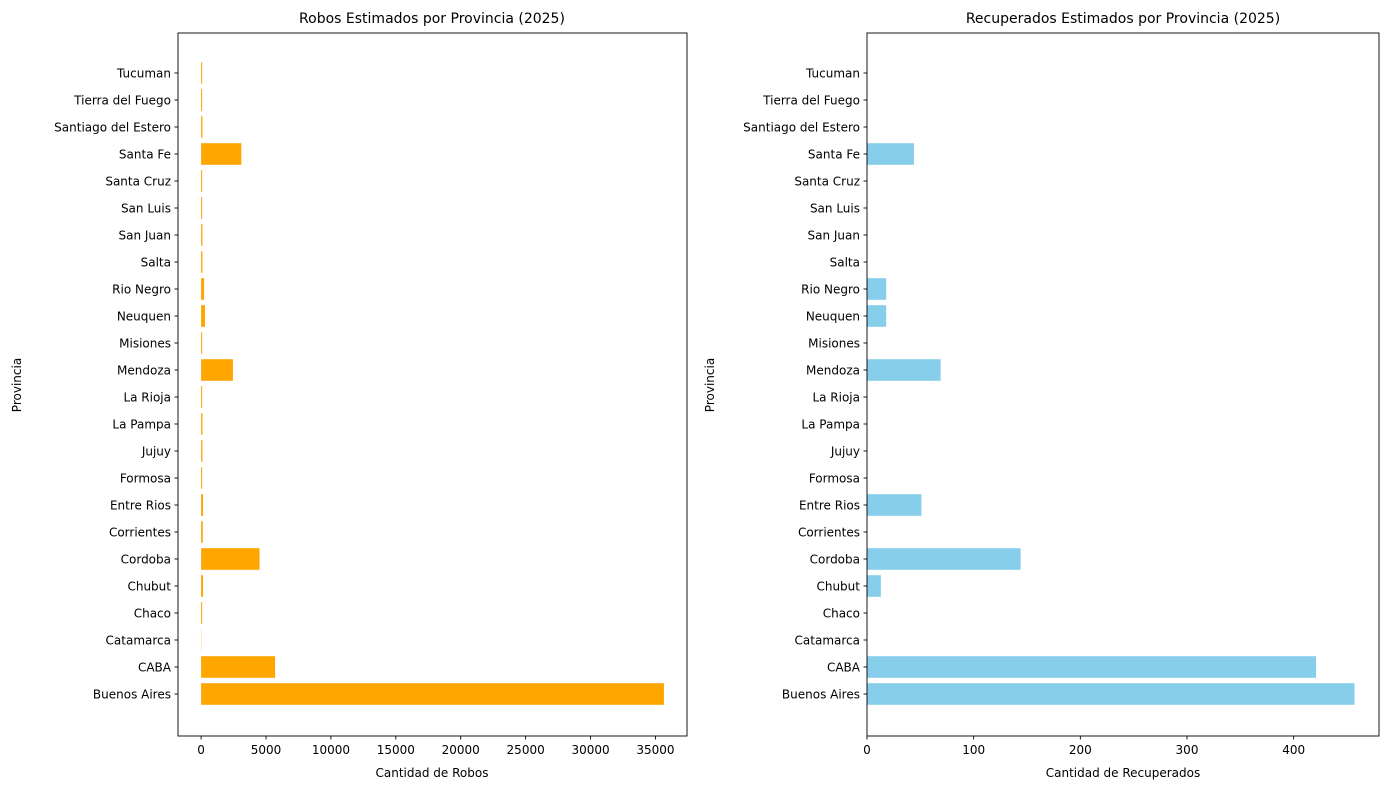 This screenshot has height=790, width=1389. I want to click on recuperados-y-tick-label: Santa Cruz, so click(827, 181).